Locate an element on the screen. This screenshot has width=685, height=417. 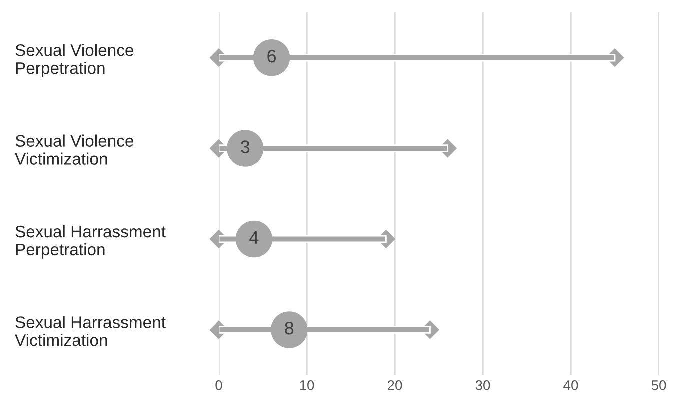
data-label: 4 is located at coordinates (254, 238).